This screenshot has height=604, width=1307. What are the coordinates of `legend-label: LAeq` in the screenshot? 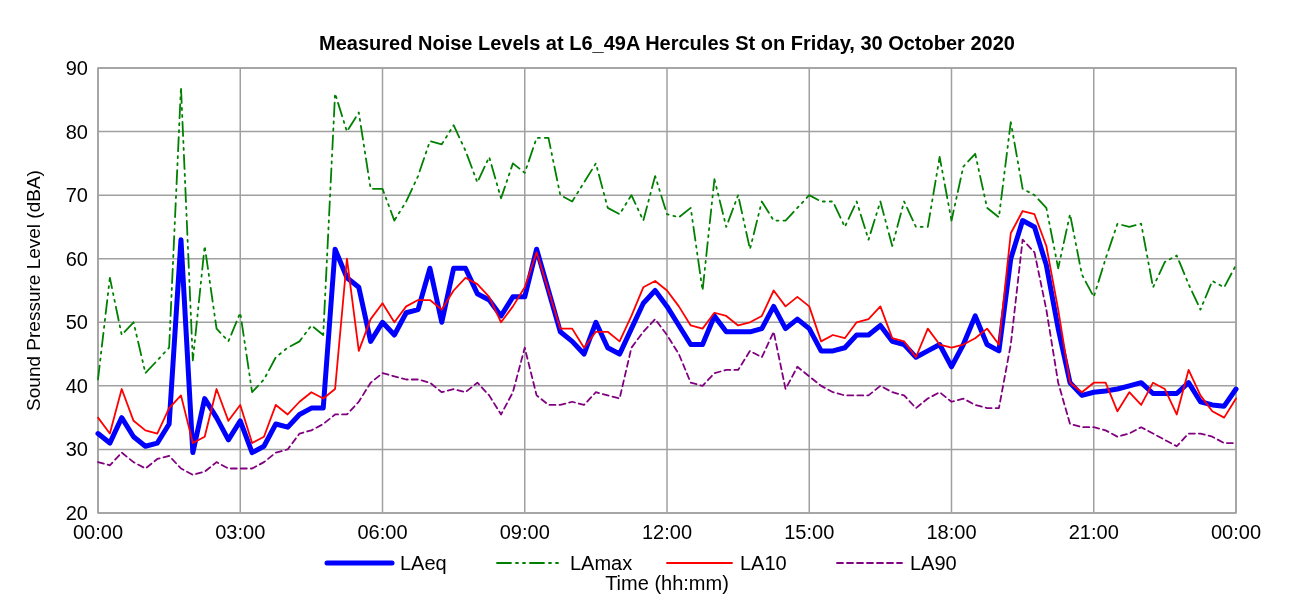 It's located at (423, 563).